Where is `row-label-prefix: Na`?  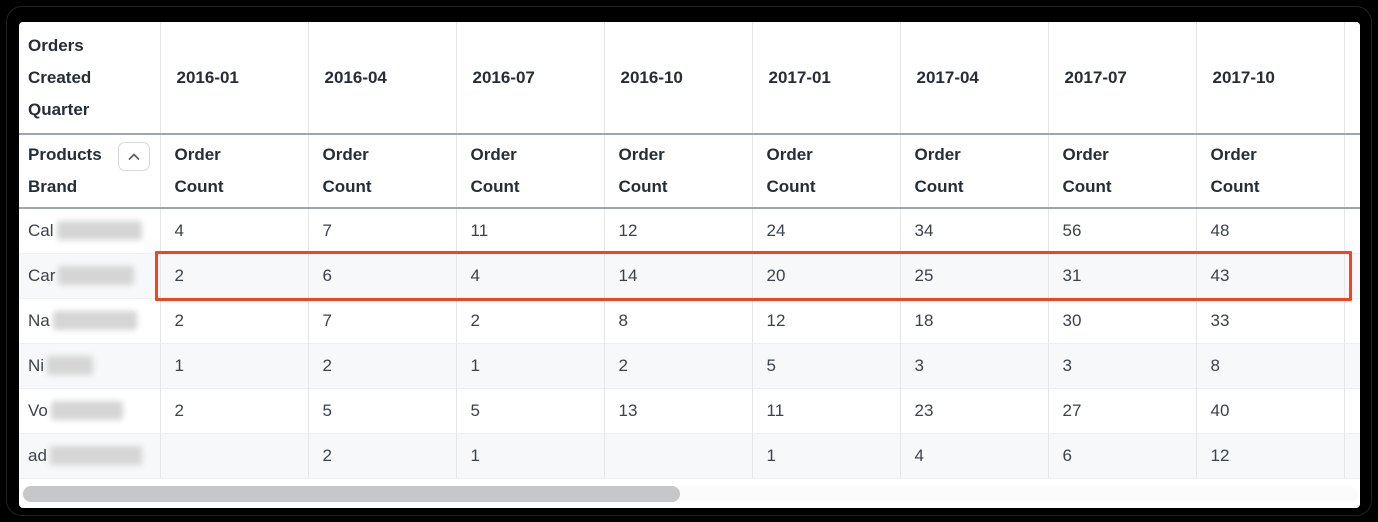 row-label-prefix: Na is located at coordinates (39, 320).